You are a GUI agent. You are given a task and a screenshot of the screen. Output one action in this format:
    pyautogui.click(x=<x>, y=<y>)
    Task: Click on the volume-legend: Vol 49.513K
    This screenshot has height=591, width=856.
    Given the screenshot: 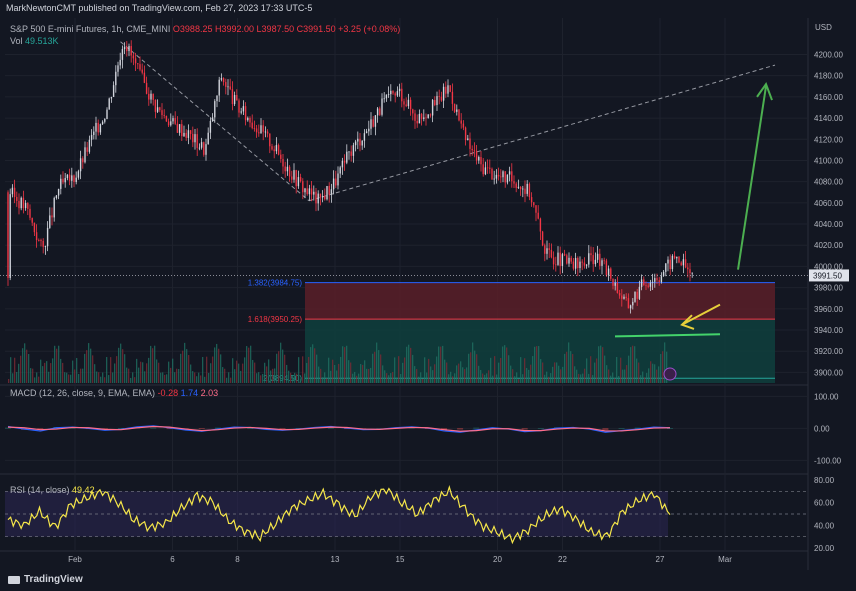 What is the action you would take?
    pyautogui.click(x=34, y=41)
    